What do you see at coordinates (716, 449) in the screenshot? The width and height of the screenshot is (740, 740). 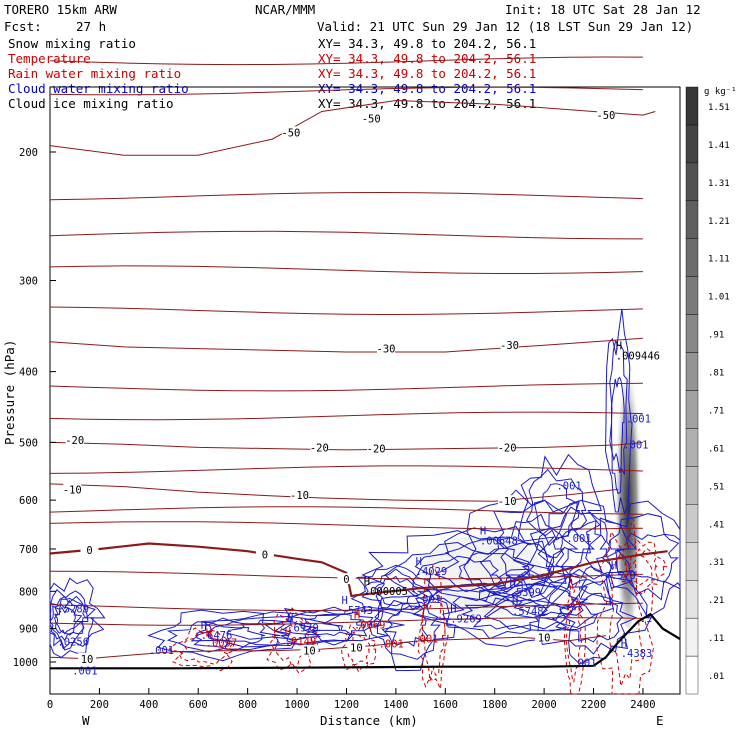 I see `colorbar-label: .61` at bounding box center [716, 449].